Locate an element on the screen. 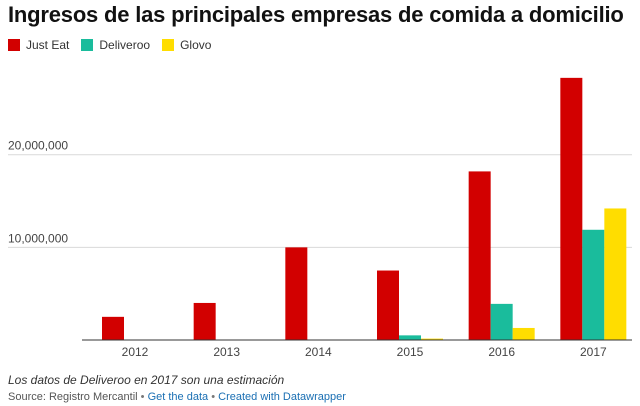 The height and width of the screenshot is (406, 640). legend-item-just-eat: Just Eat is located at coordinates (38, 45).